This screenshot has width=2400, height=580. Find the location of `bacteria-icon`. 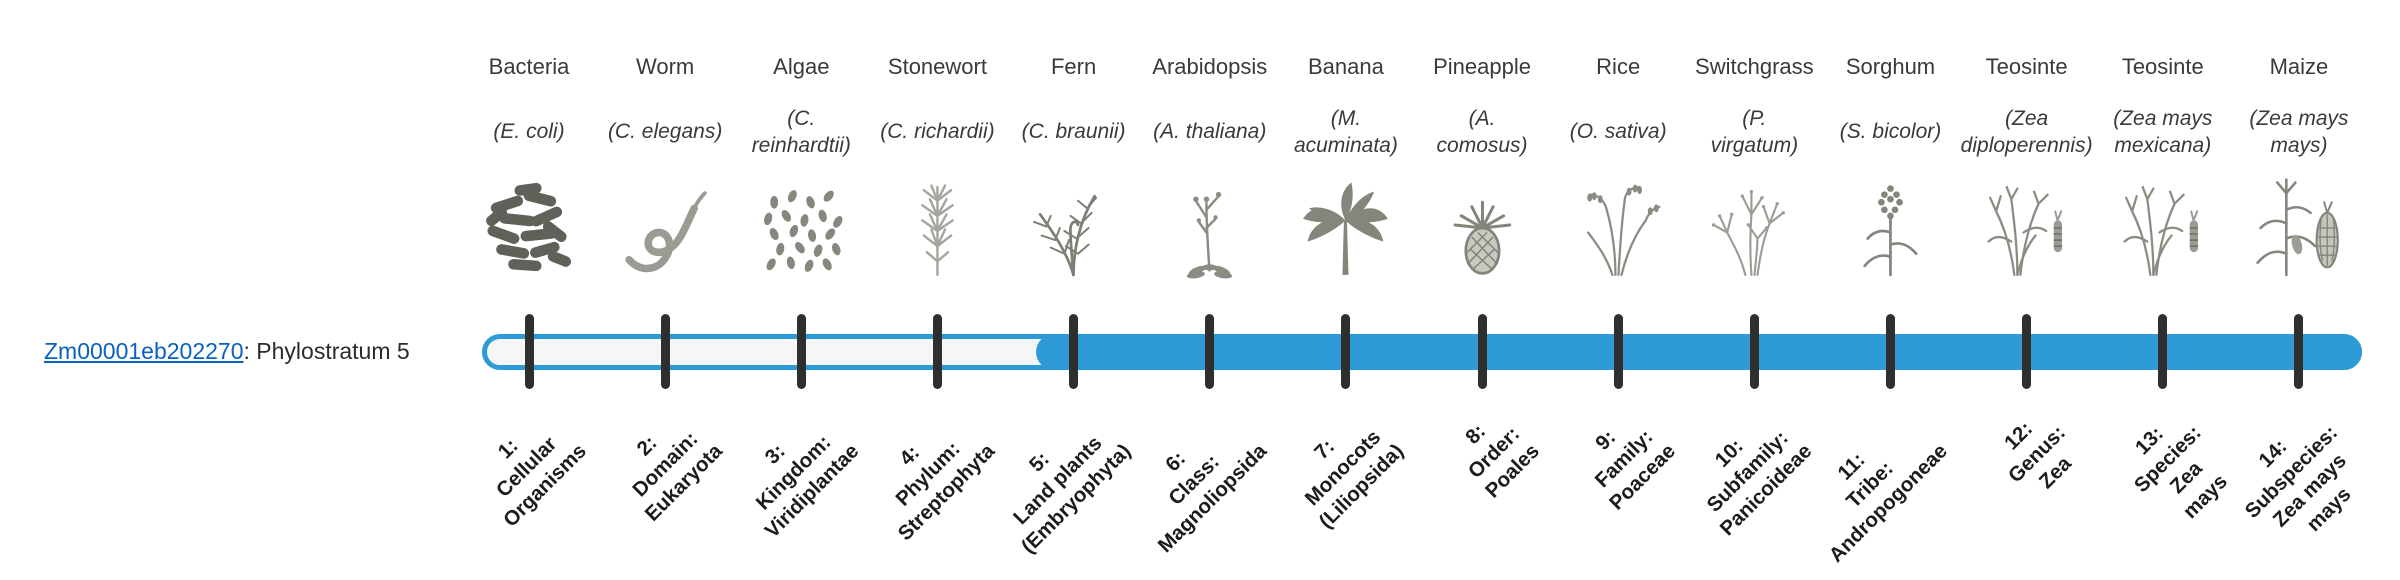

bacteria-icon is located at coordinates (529, 228).